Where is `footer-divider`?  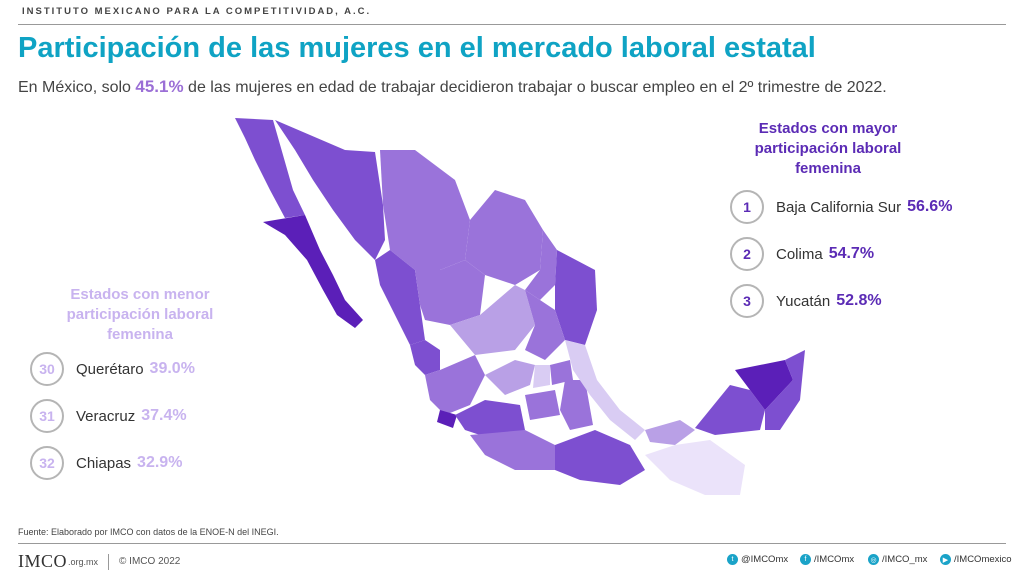
footer-divider is located at coordinates (512, 543).